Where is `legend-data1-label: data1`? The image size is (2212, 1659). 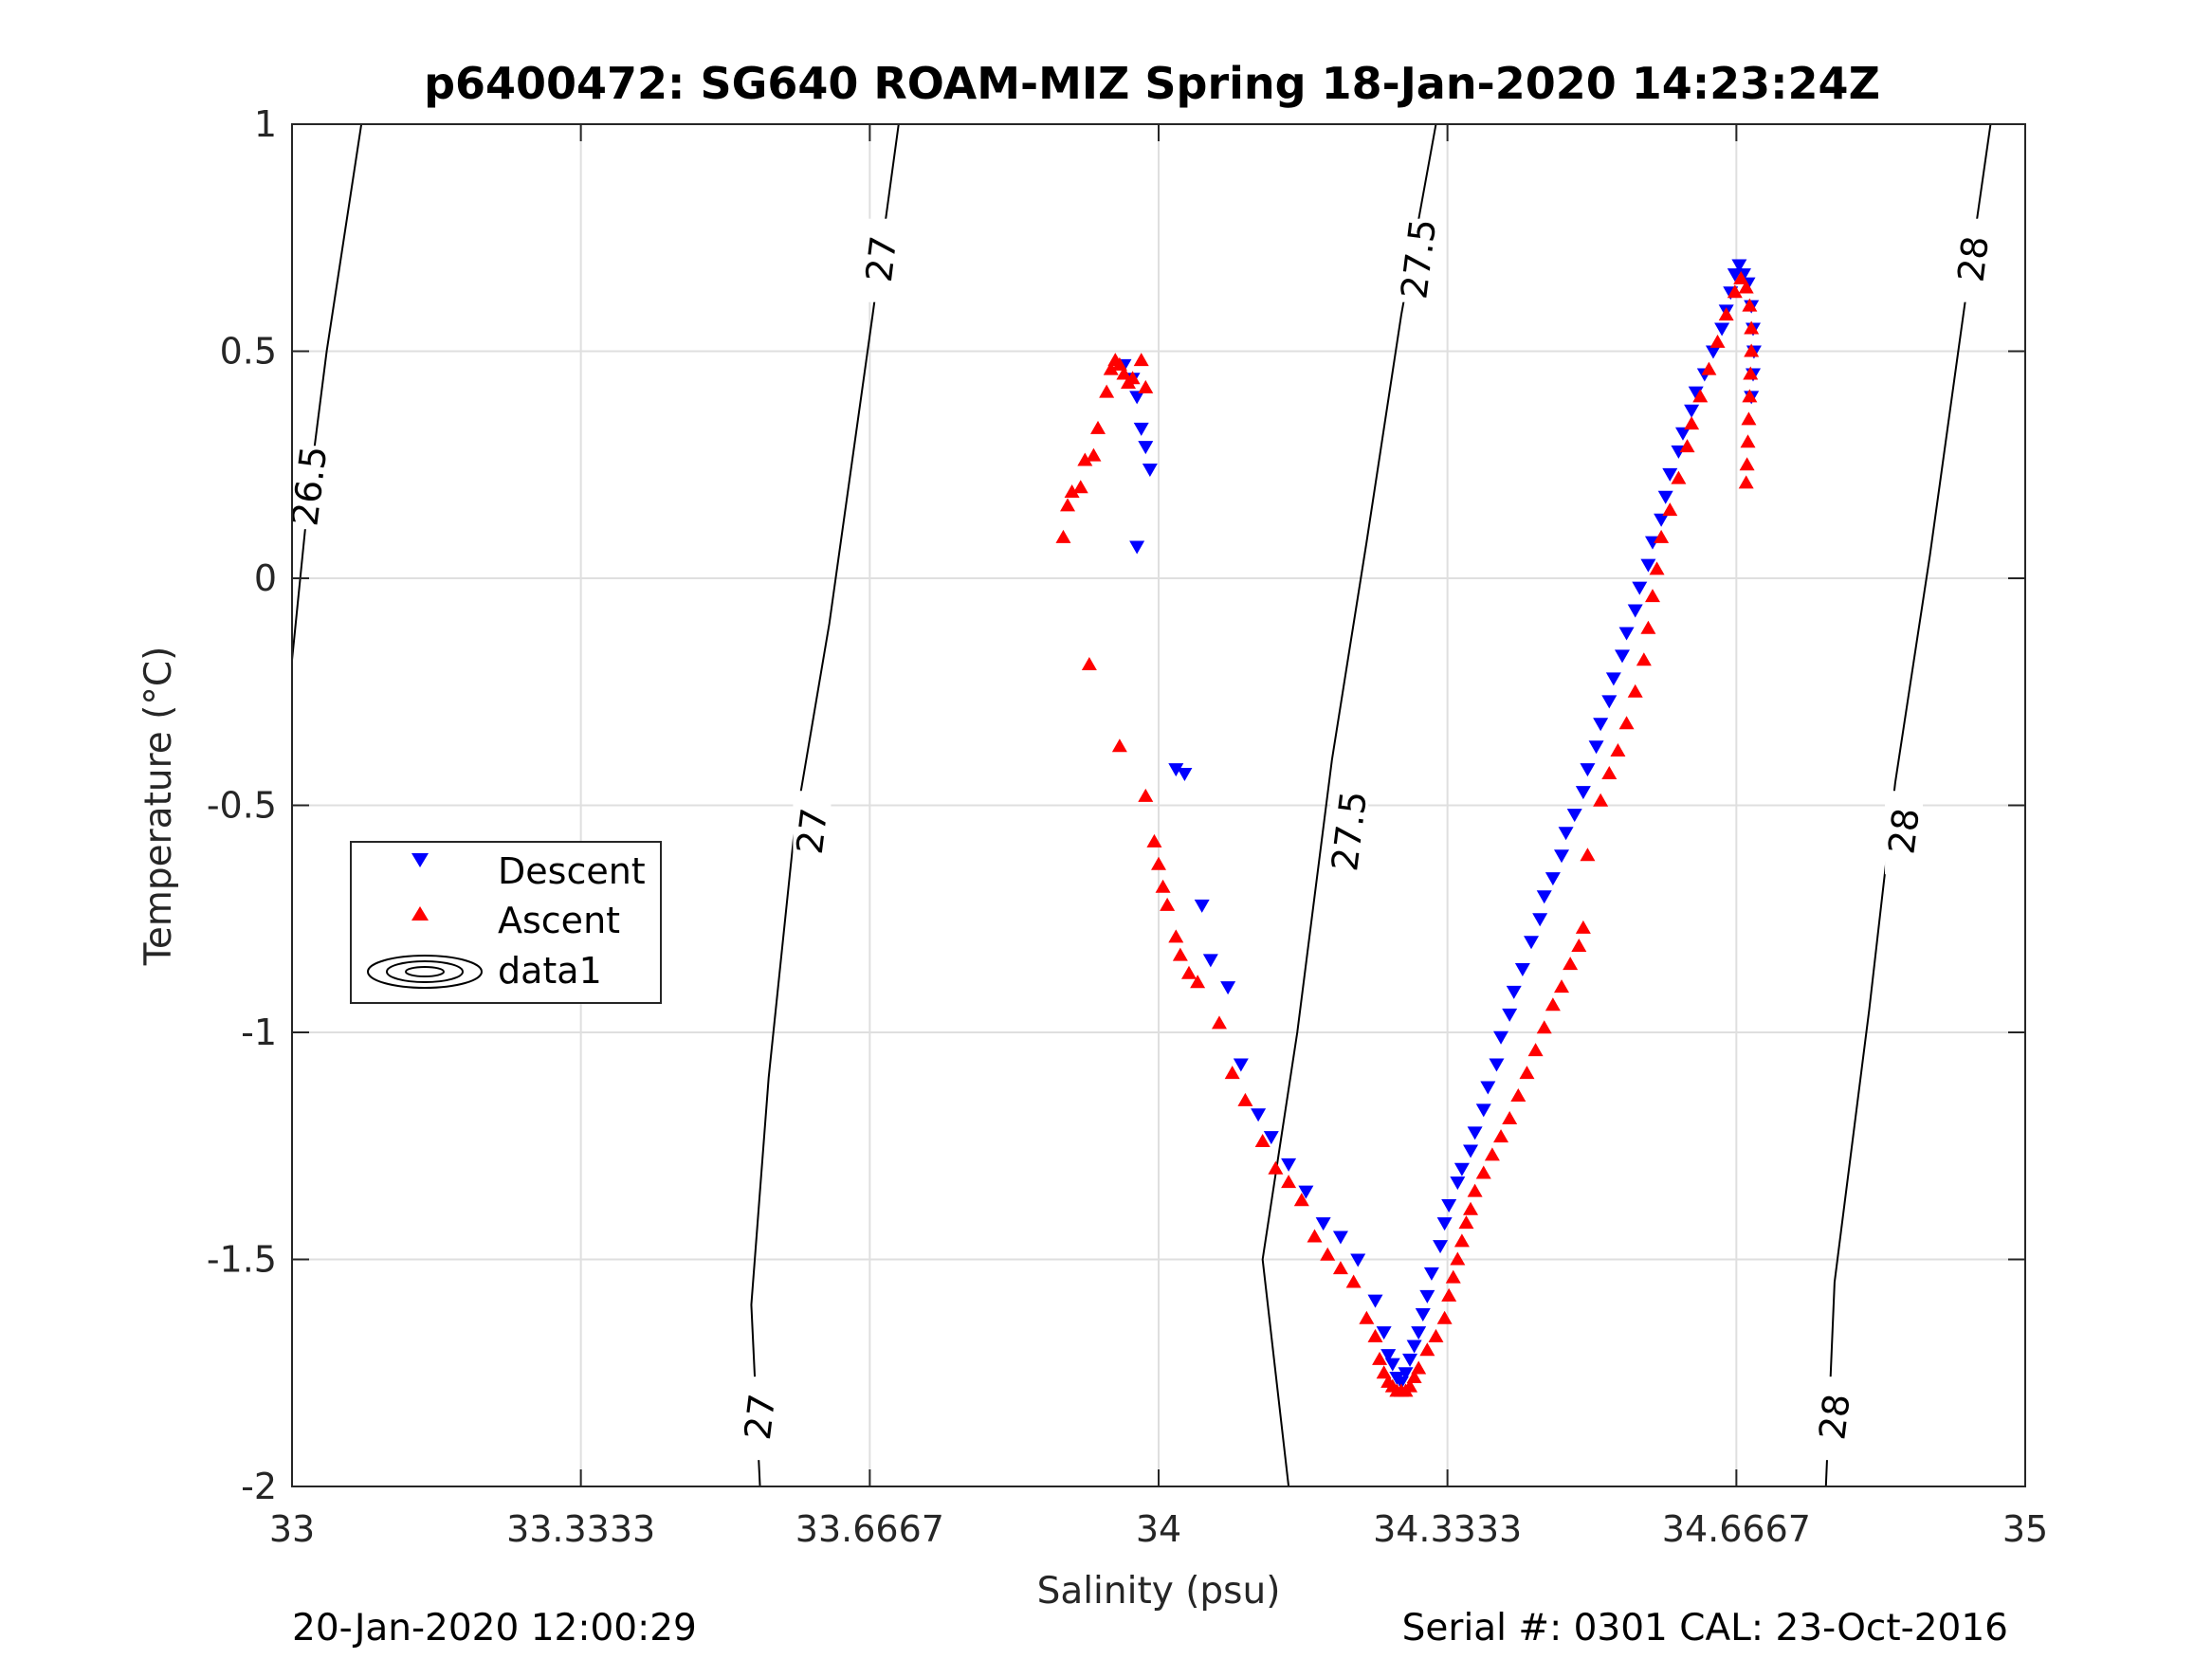 legend-data1-label: data1 is located at coordinates (550, 971).